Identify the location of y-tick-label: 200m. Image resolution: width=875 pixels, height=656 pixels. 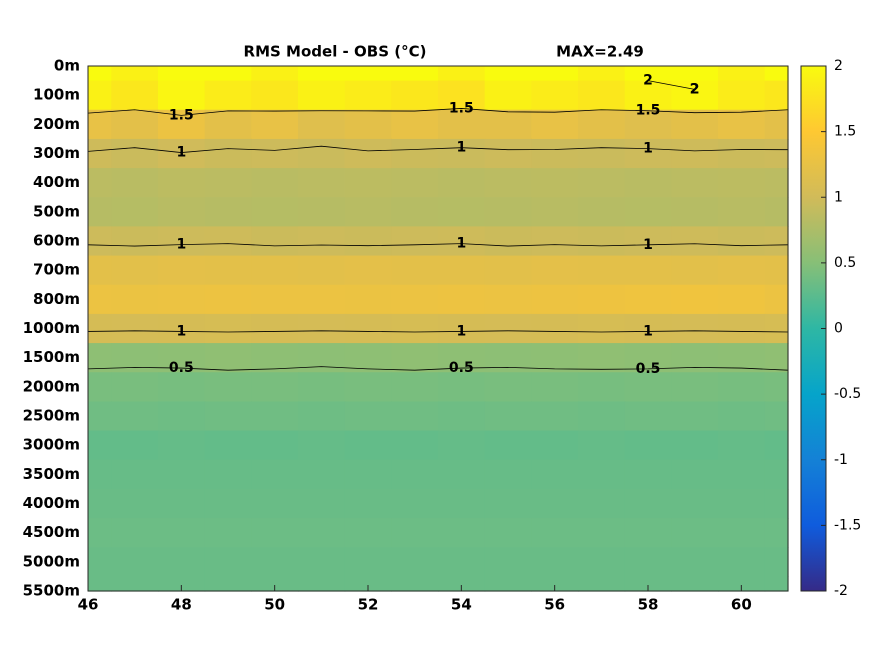
(56, 124).